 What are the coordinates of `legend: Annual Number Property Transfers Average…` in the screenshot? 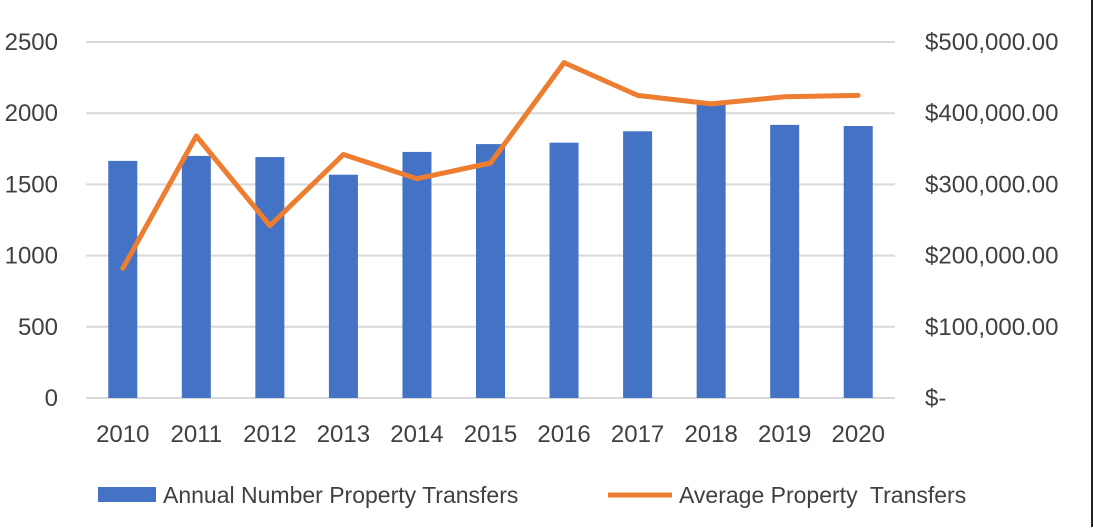 It's located at (532, 495).